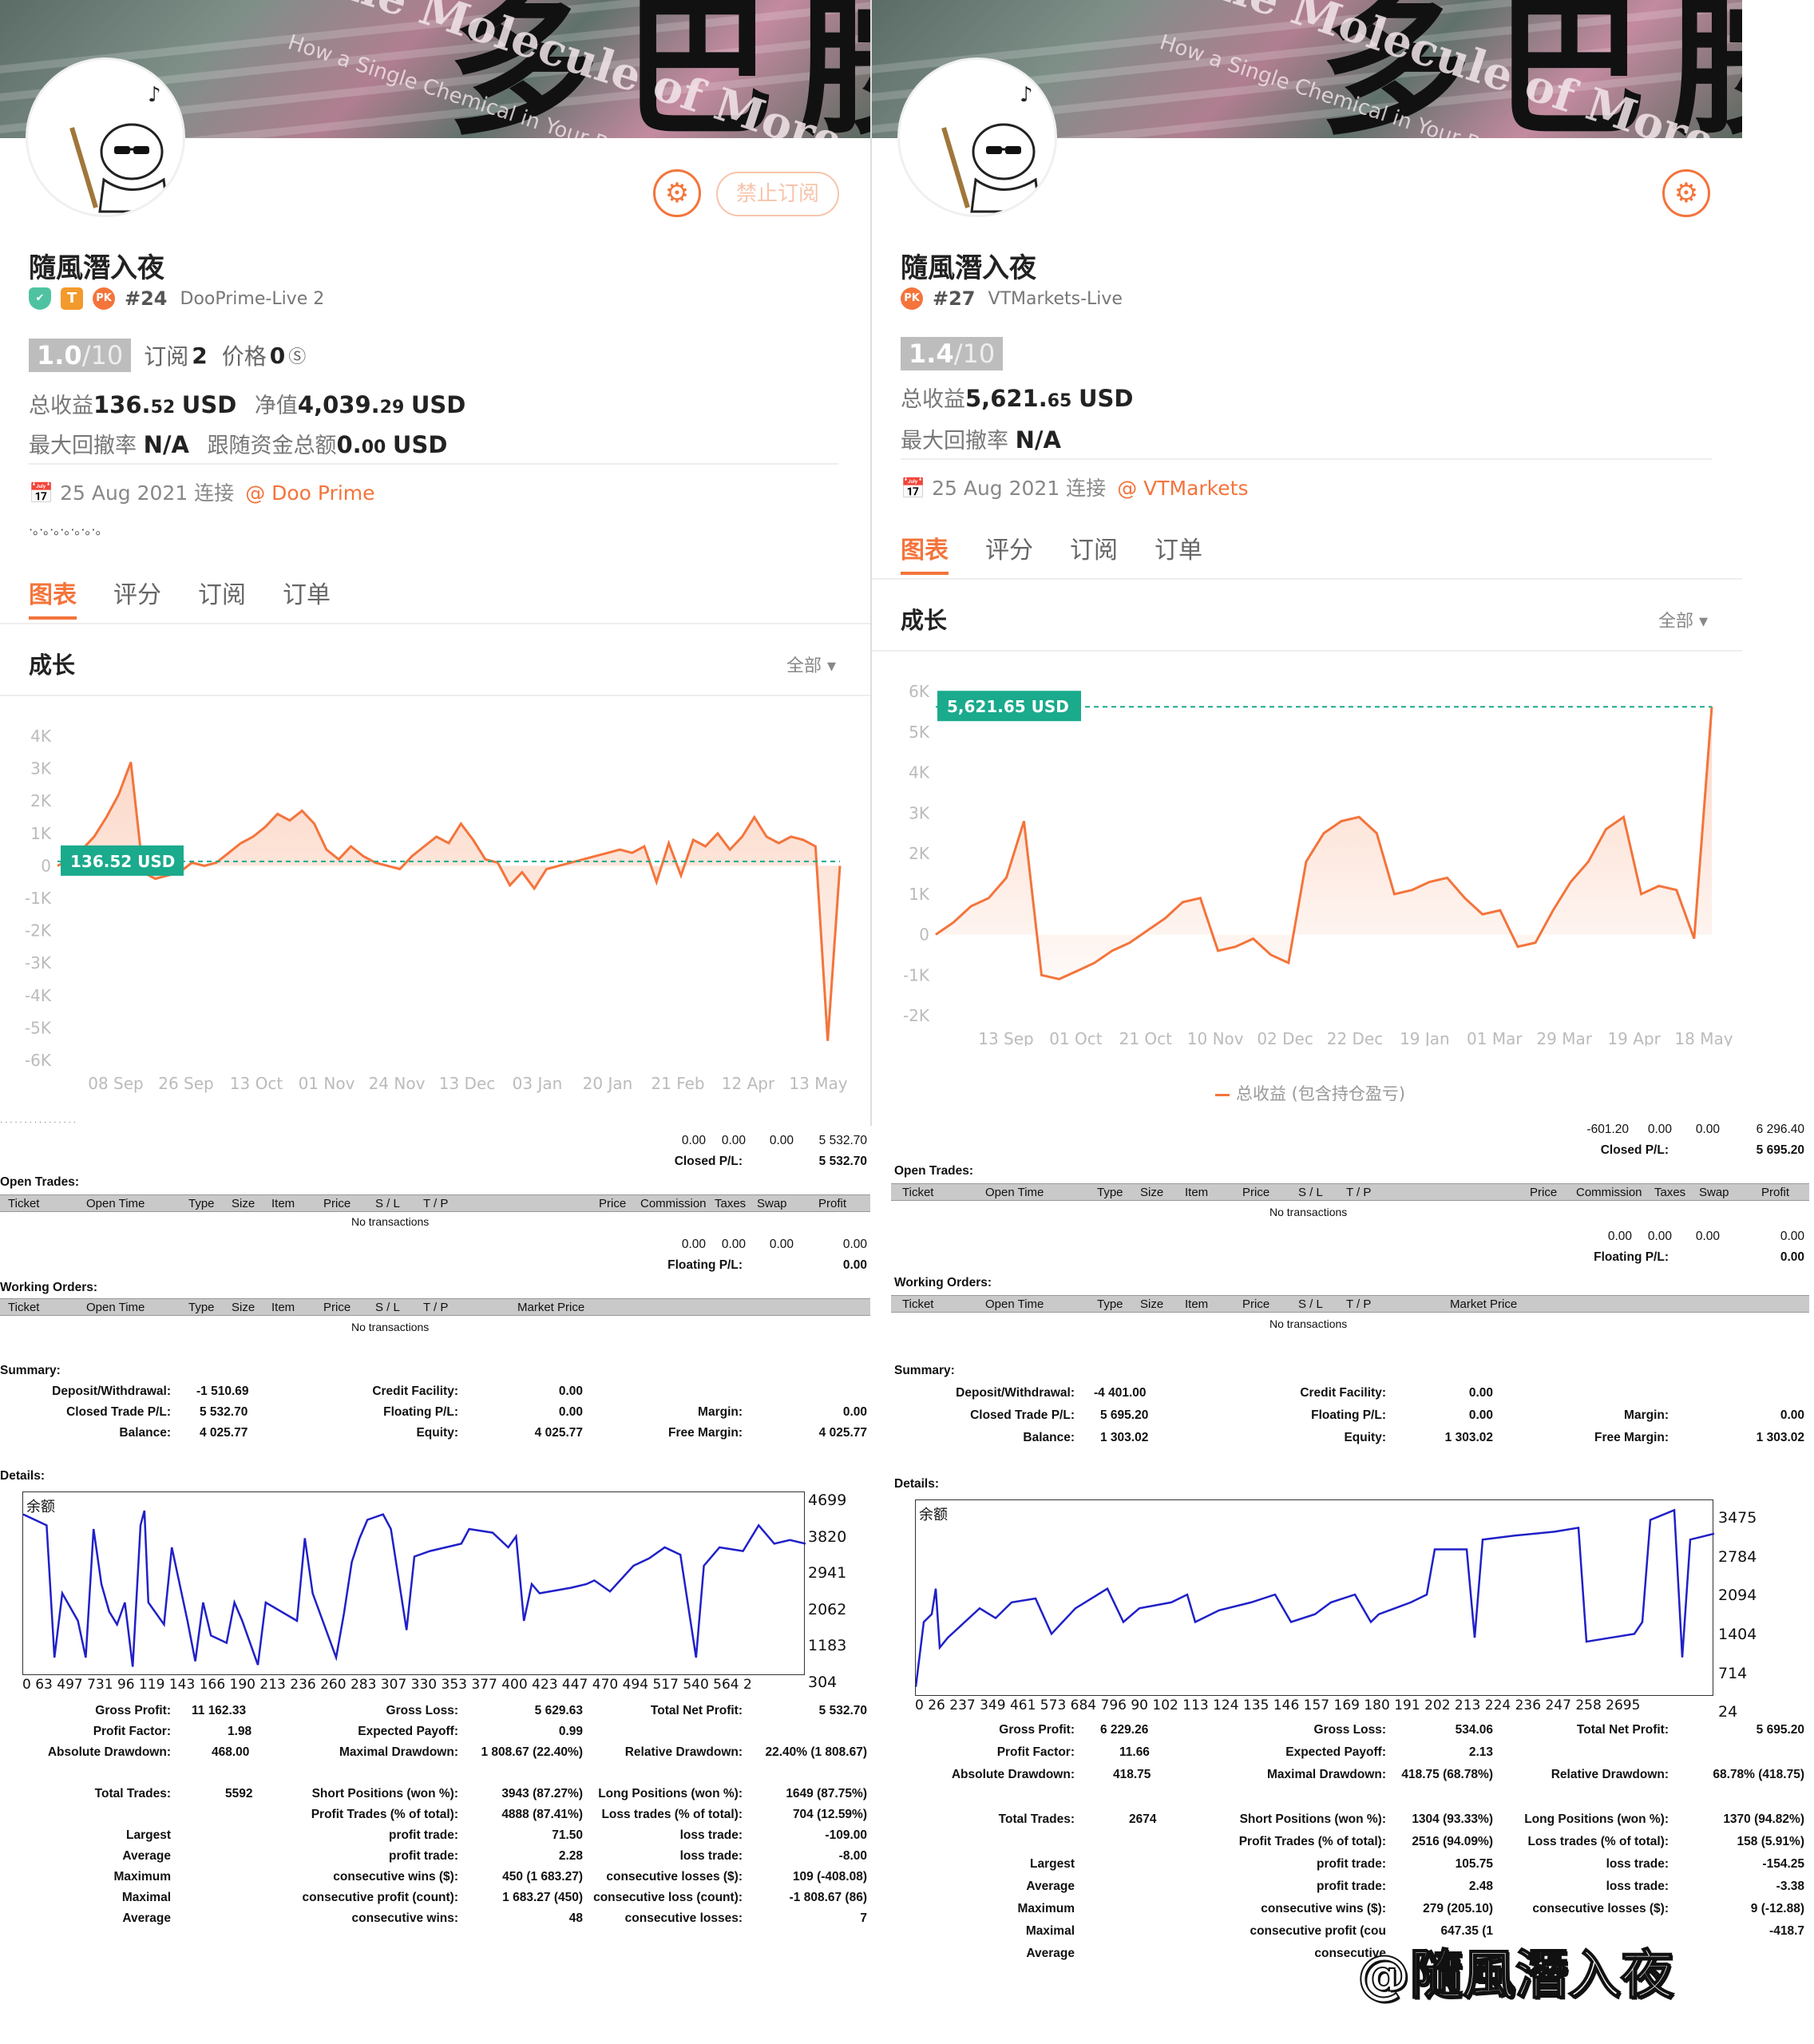 This screenshot has width=1814, height=2044. I want to click on label: Maximum, so click(1046, 1908).